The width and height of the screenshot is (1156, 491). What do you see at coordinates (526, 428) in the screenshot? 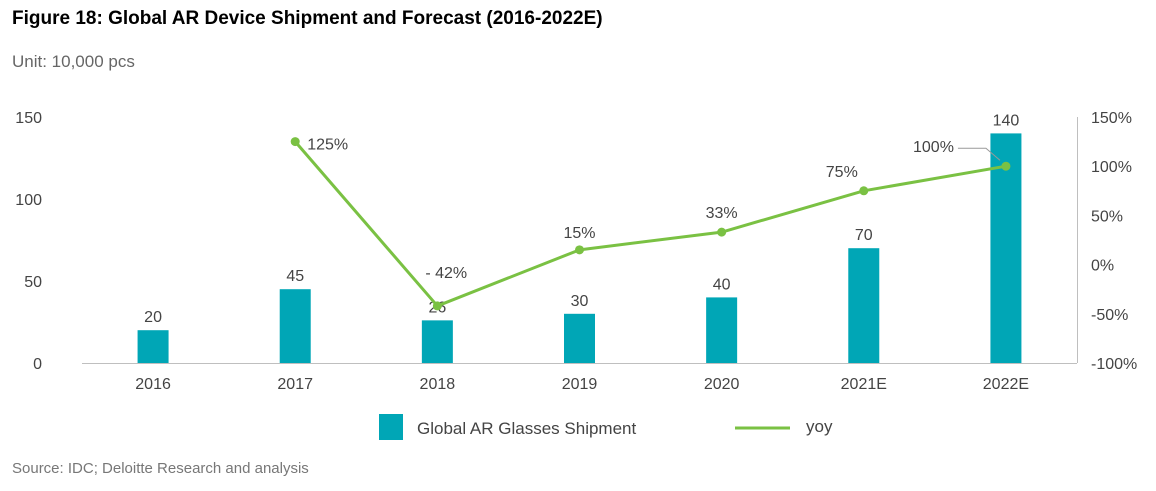
I see `legend-label-bar: Global AR Glasses Shipment` at bounding box center [526, 428].